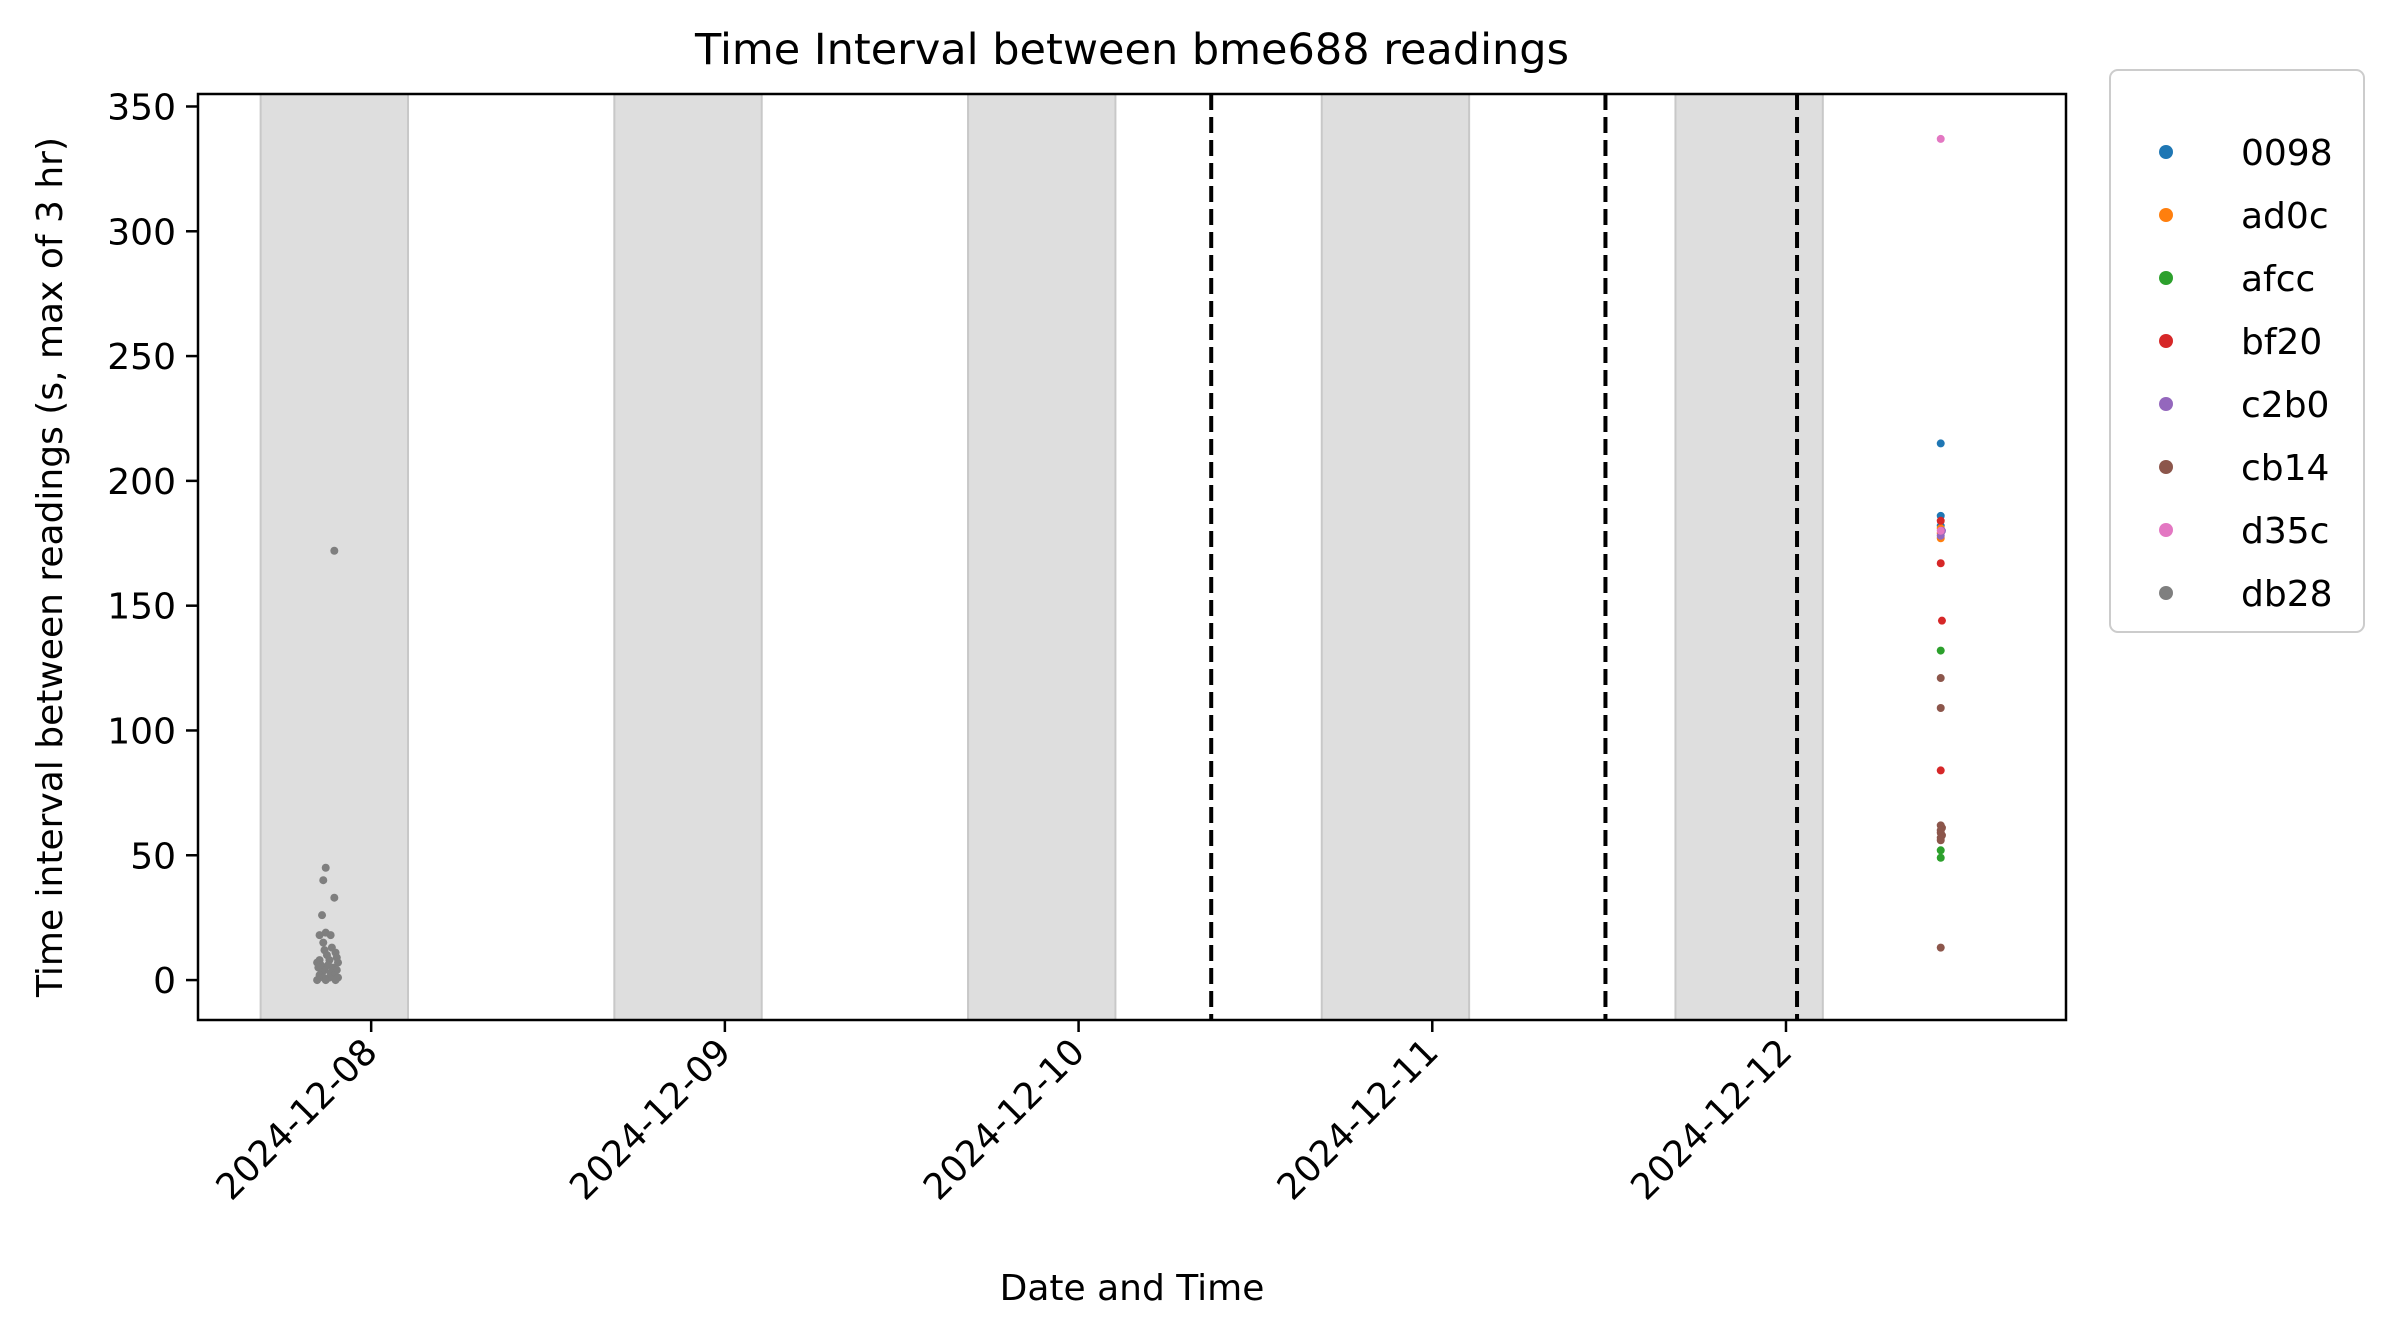 This screenshot has width=2382, height=1335. I want to click on x-tick-label: 2024-12-11, so click(1358, 1119).